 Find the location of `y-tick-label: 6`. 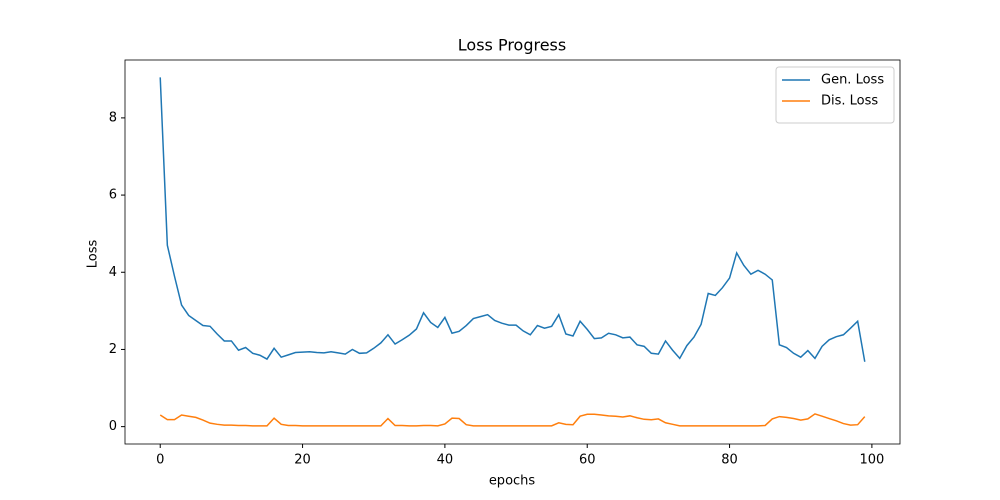

y-tick-label: 6 is located at coordinates (113, 195).